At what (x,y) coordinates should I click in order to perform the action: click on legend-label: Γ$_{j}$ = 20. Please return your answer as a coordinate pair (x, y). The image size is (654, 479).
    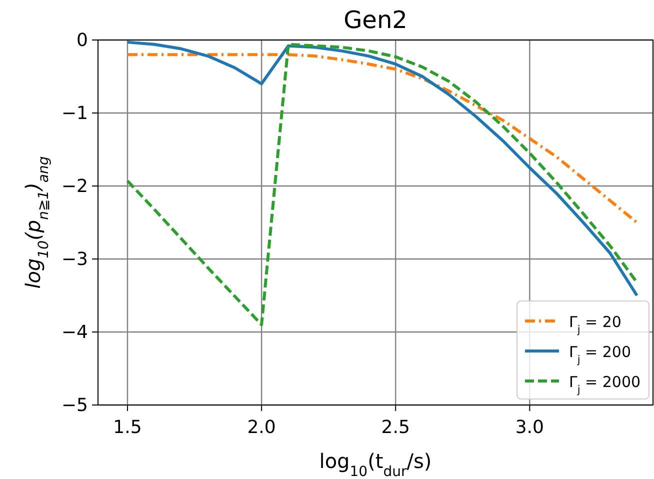
    Looking at the image, I should click on (595, 324).